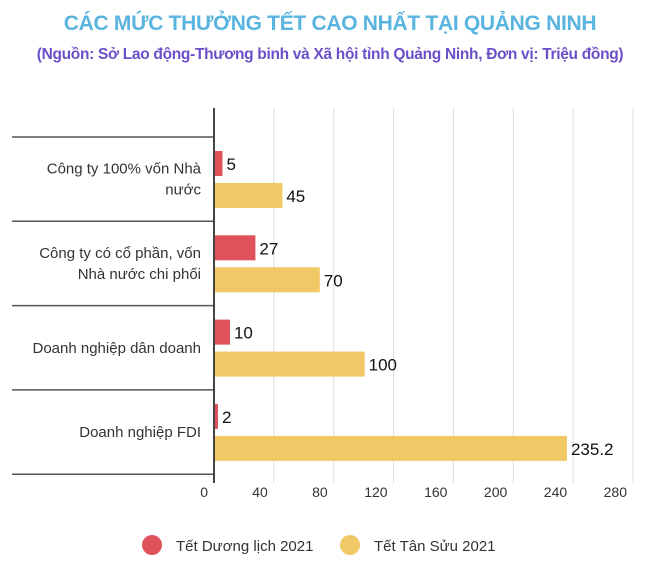 This screenshot has width=660, height=579. Describe the element at coordinates (383, 365) in the screenshot. I see `data-label: 100` at that location.